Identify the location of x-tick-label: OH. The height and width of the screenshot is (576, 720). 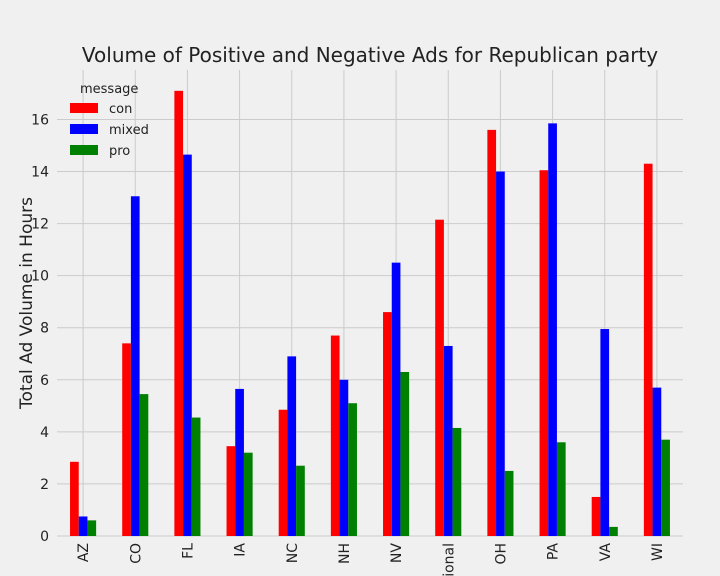
(501, 554).